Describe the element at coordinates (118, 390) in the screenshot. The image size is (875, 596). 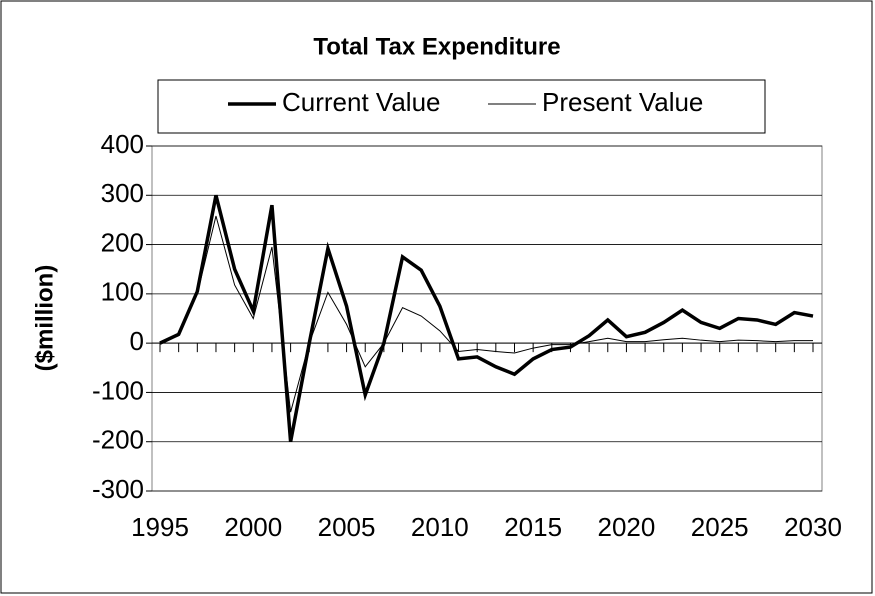
I see `y-tick-label: -100` at that location.